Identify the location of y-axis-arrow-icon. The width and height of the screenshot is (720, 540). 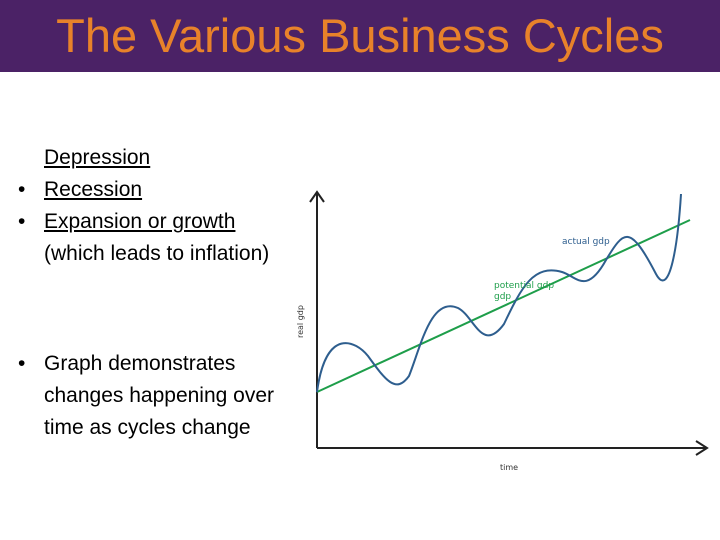
(317, 196).